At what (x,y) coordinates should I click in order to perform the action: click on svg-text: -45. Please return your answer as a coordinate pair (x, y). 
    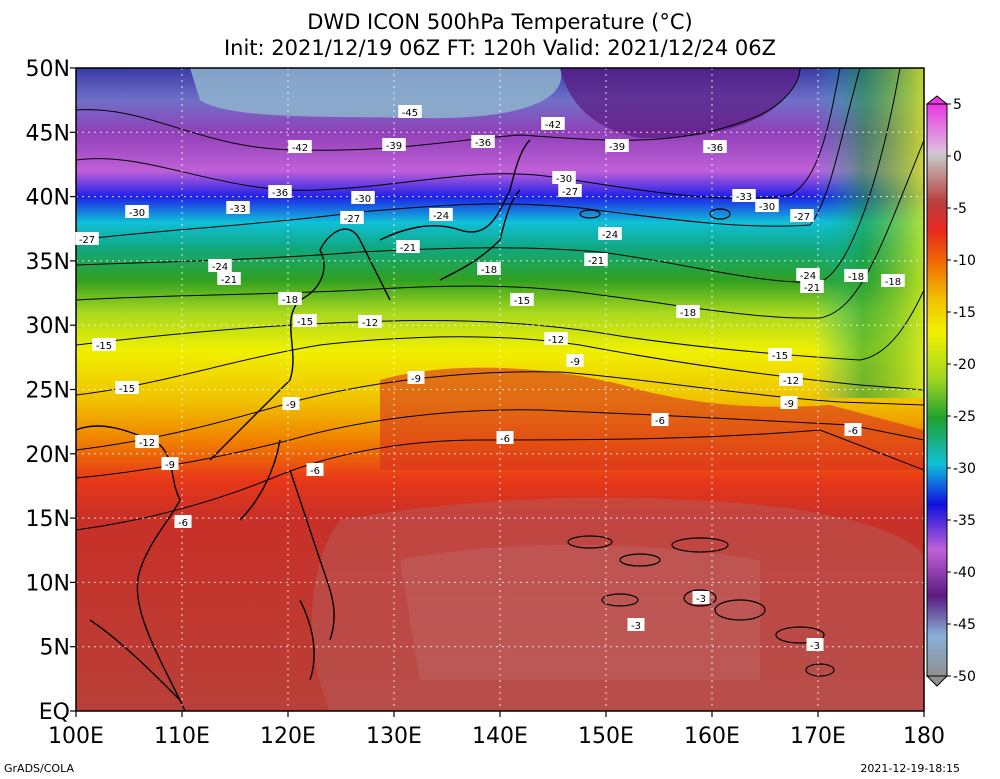
    Looking at the image, I should click on (410, 113).